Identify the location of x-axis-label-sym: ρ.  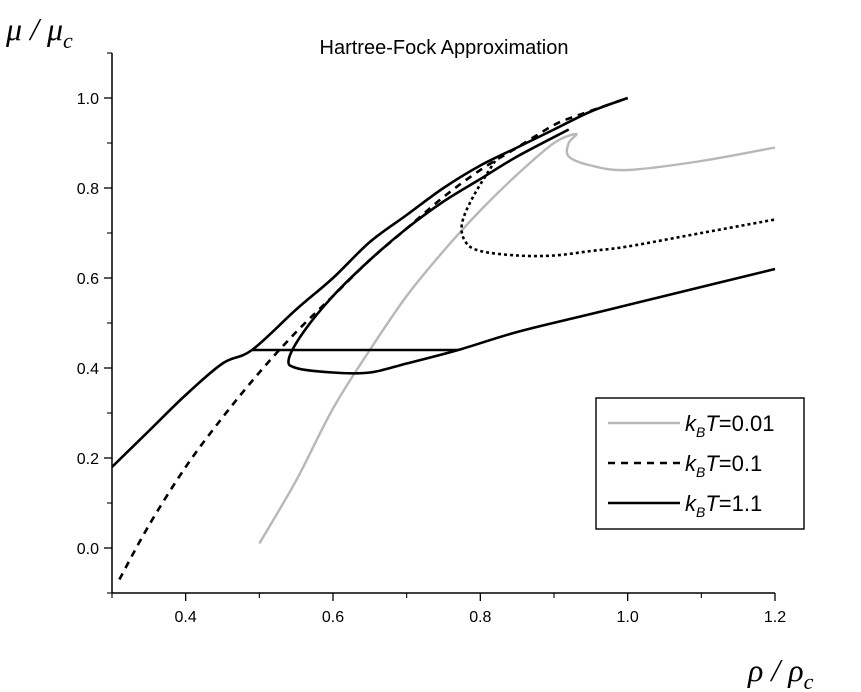
(795, 670).